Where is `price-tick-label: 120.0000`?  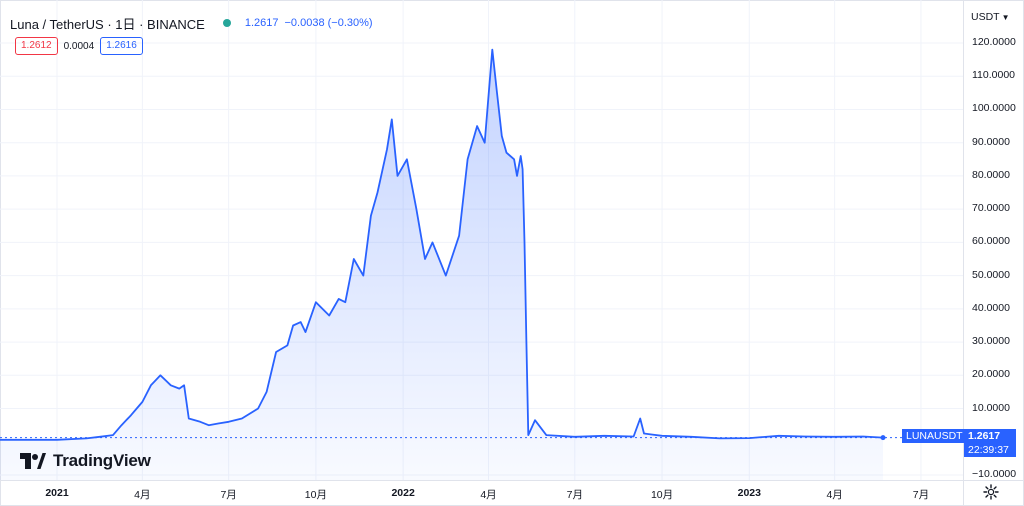
price-tick-label: 120.0000 is located at coordinates (994, 42).